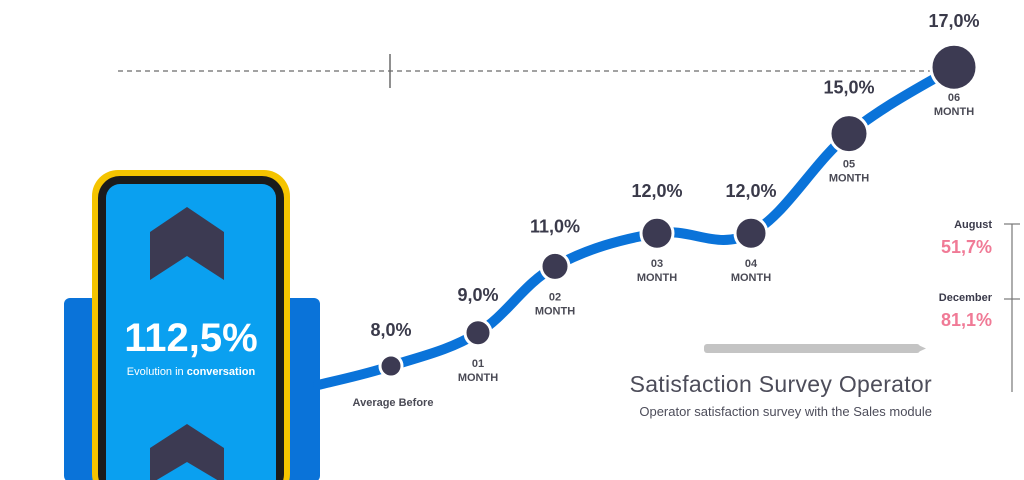 This screenshot has height=480, width=1024. What do you see at coordinates (555, 297) in the screenshot?
I see `category-label-2-0: 02` at bounding box center [555, 297].